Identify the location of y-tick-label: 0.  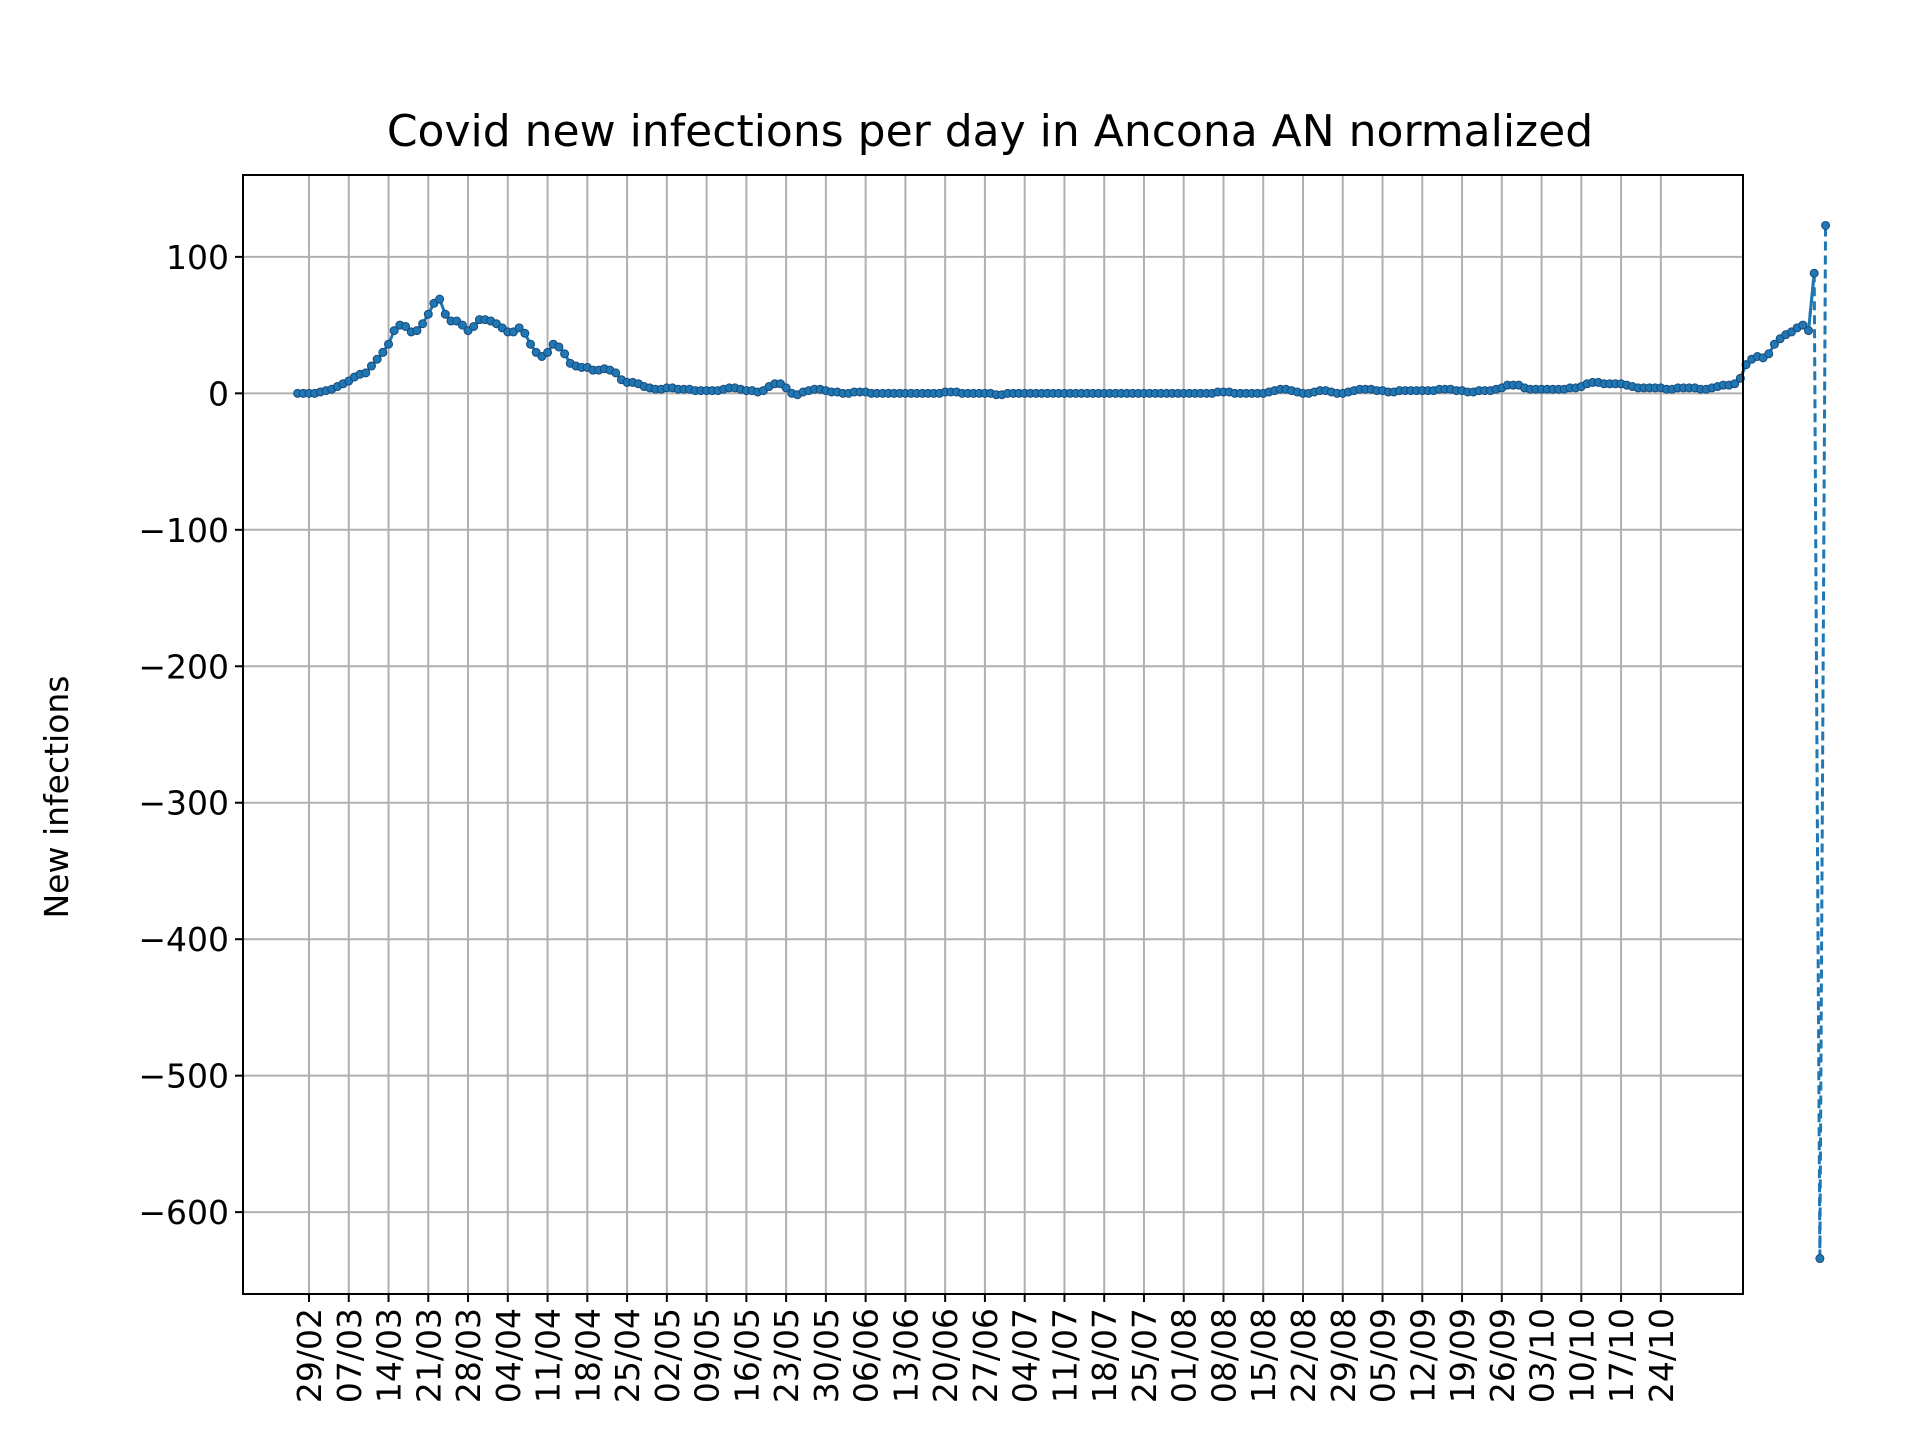
(218, 393).